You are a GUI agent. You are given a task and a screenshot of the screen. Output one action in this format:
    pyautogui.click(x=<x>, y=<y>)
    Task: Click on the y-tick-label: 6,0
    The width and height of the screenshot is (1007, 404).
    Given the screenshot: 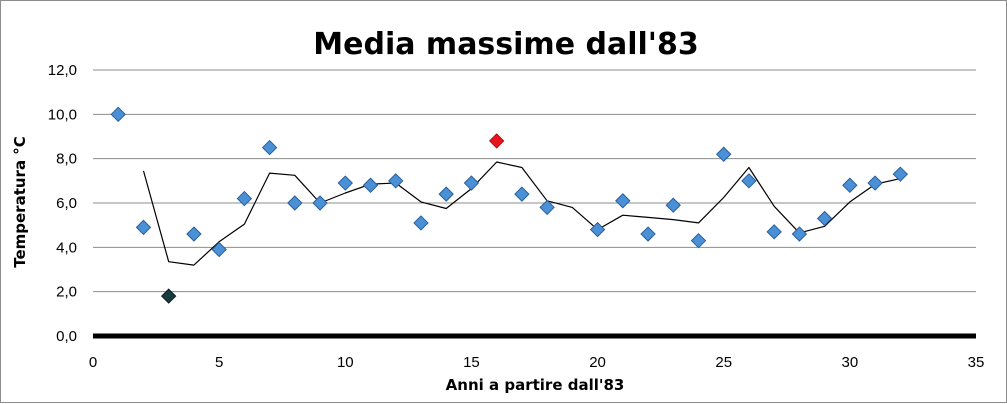 What is the action you would take?
    pyautogui.click(x=66, y=203)
    